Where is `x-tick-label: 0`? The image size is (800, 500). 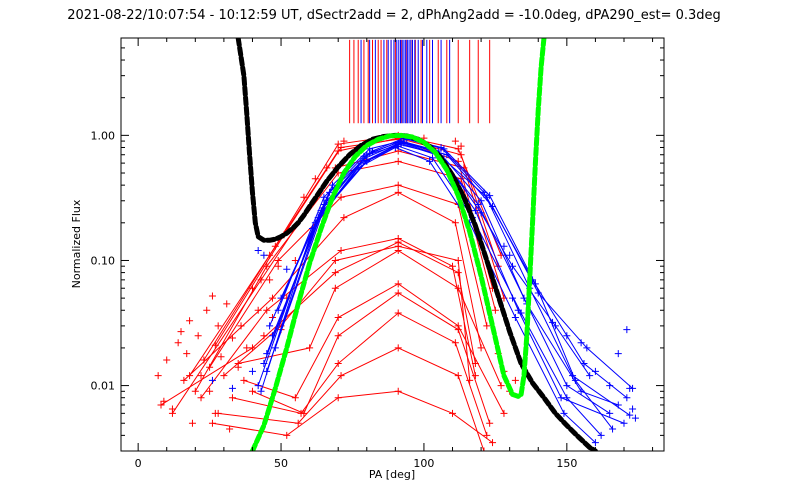 x-tick-label: 0 is located at coordinates (138, 463).